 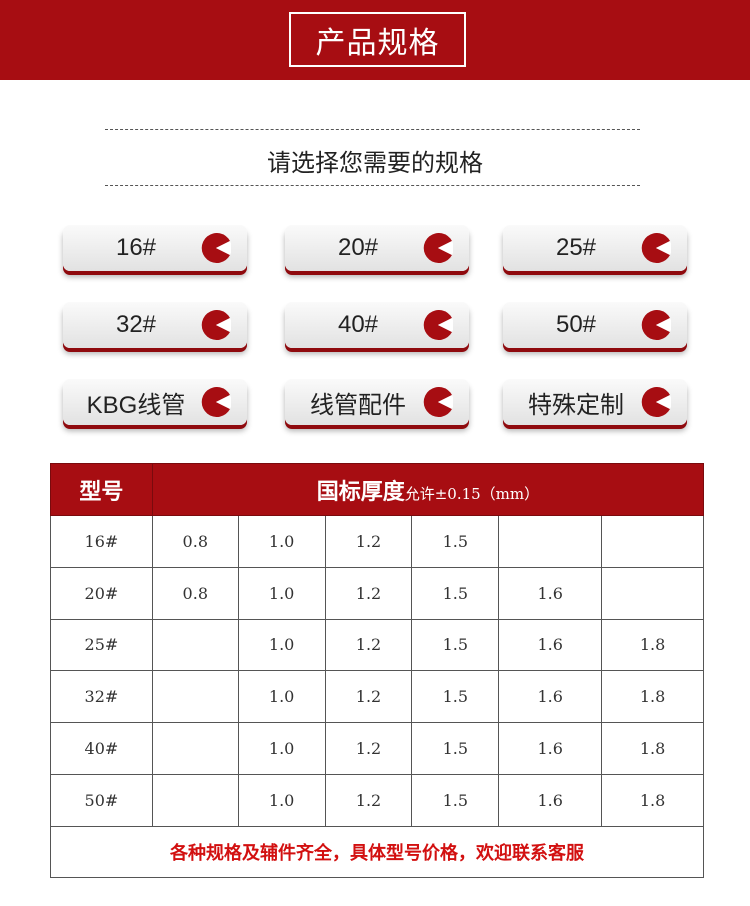 I want to click on model-cell: 50#, so click(x=101, y=800).